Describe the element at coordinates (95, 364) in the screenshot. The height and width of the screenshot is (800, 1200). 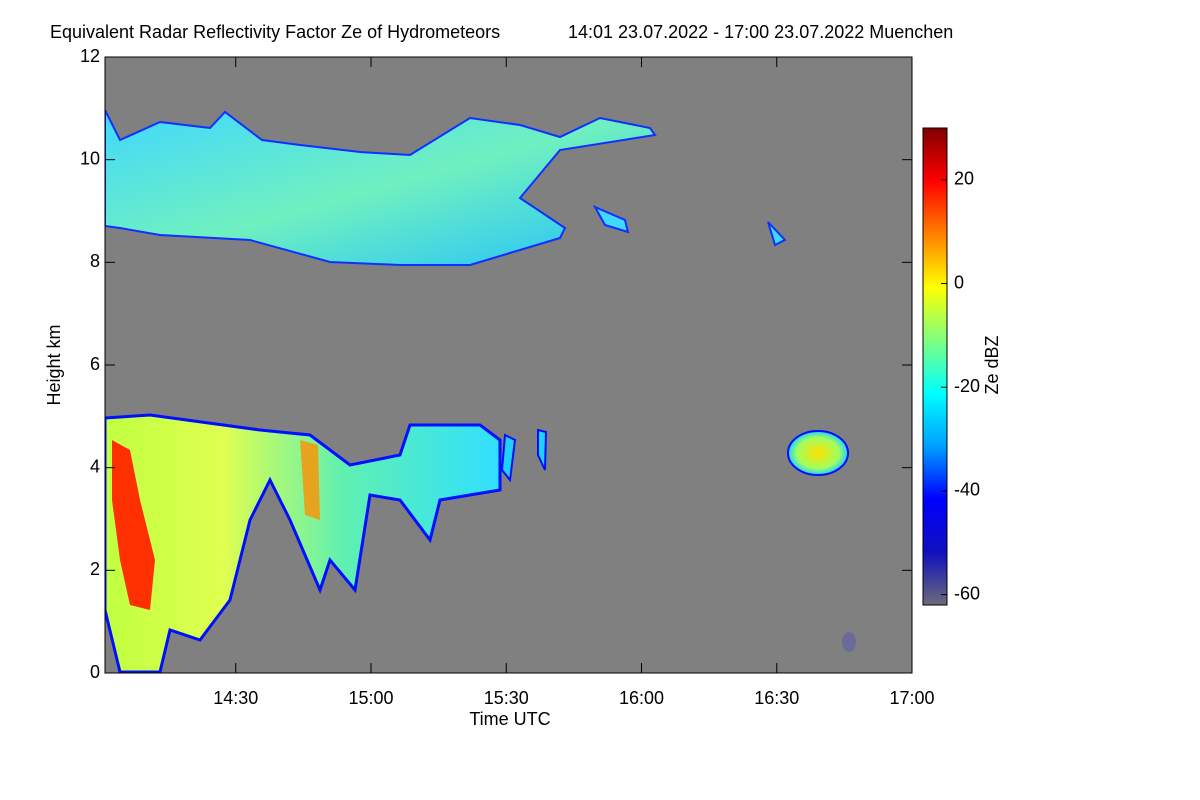
I see `y-tick-label: 6` at that location.